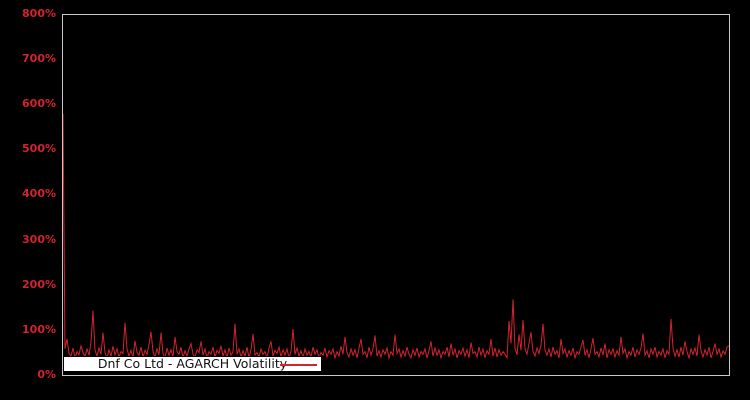 This screenshot has height=400, width=750. What do you see at coordinates (46, 374) in the screenshot?
I see `y-axis-tick-label: 0%` at bounding box center [46, 374].